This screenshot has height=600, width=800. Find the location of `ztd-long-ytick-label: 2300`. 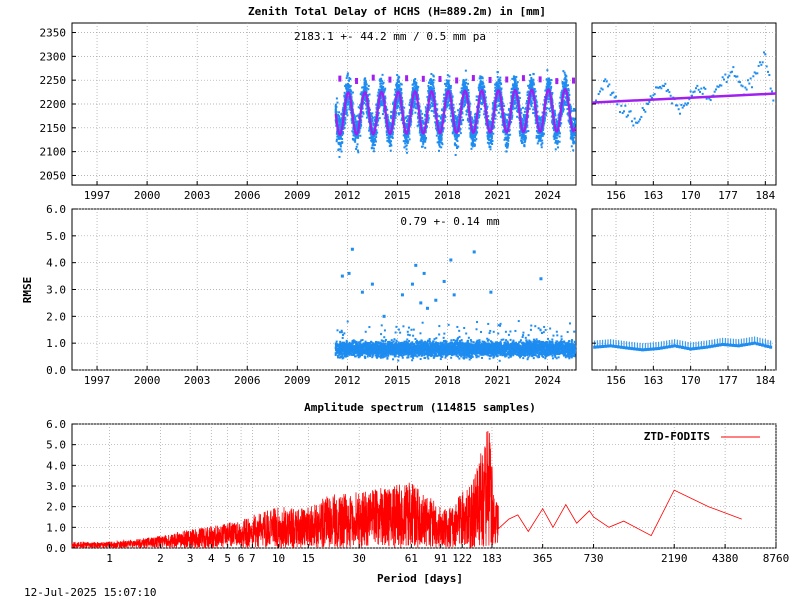

ztd-long-ytick-label: 2300 is located at coordinates (53, 56).